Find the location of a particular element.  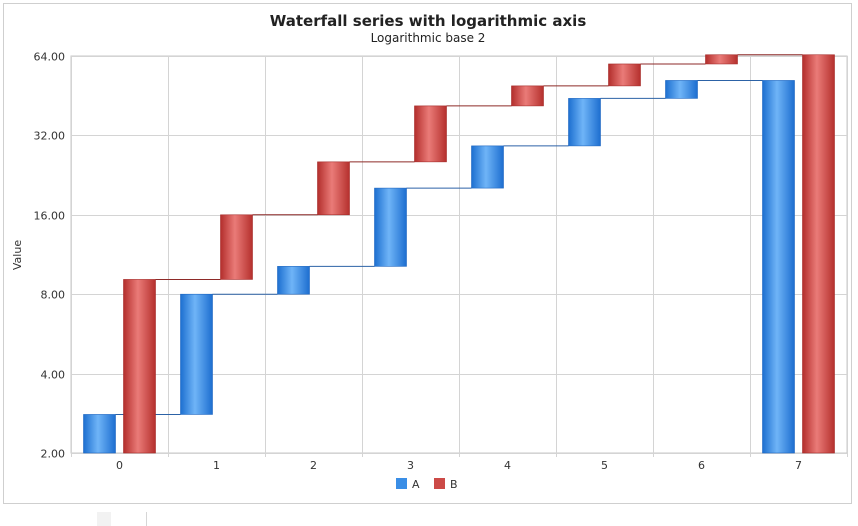

footer-scroll-stub is located at coordinates (104, 519).